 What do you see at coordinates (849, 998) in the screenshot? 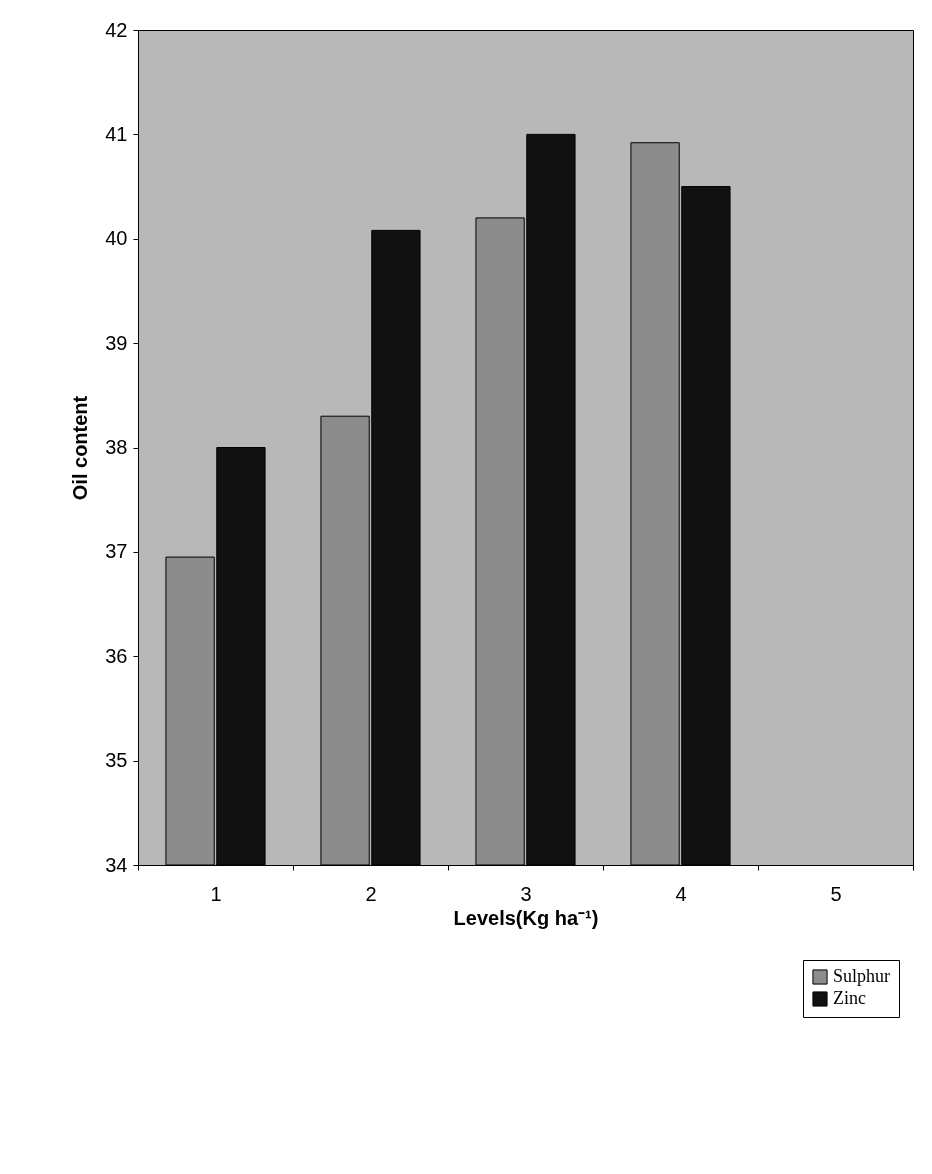
I see `legend-label: Zinc` at bounding box center [849, 998].